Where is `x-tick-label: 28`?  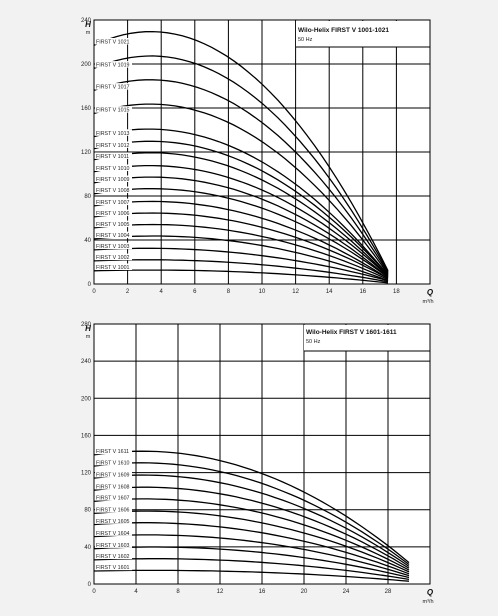
x-tick-label: 28 is located at coordinates (388, 592).